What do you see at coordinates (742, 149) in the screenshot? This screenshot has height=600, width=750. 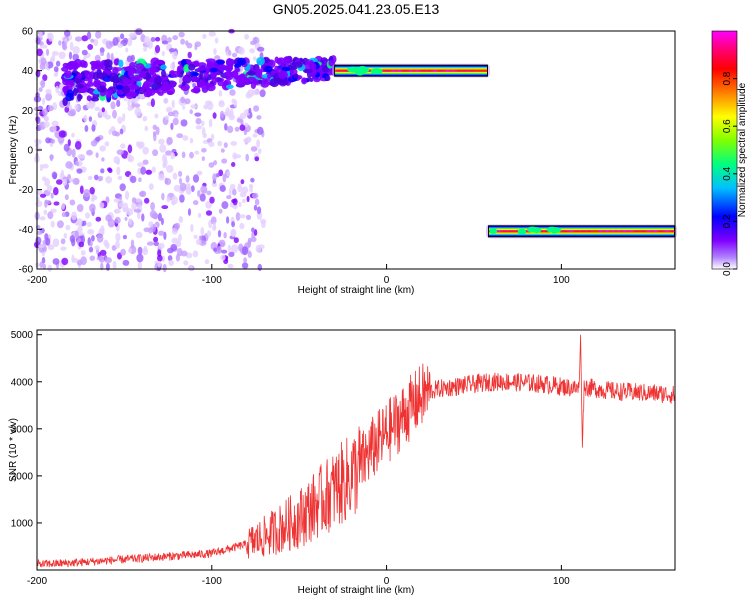 I see `colorbar-label: Normalized spectral amplitude` at bounding box center [742, 149].